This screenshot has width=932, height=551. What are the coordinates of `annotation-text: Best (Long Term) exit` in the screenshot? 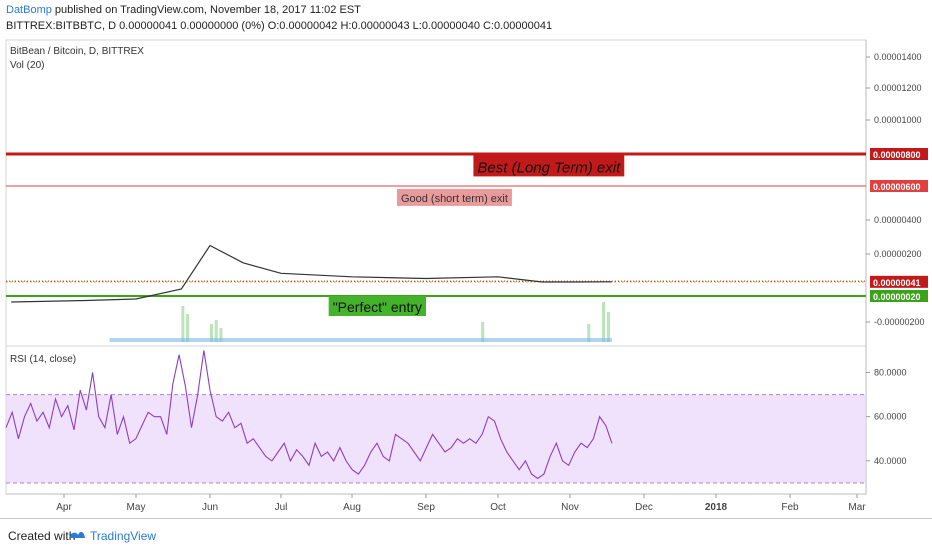 It's located at (549, 167).